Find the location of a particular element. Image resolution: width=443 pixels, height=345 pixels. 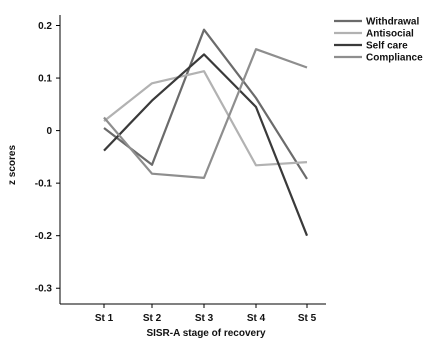

legend-label: Compliance is located at coordinates (394, 58).